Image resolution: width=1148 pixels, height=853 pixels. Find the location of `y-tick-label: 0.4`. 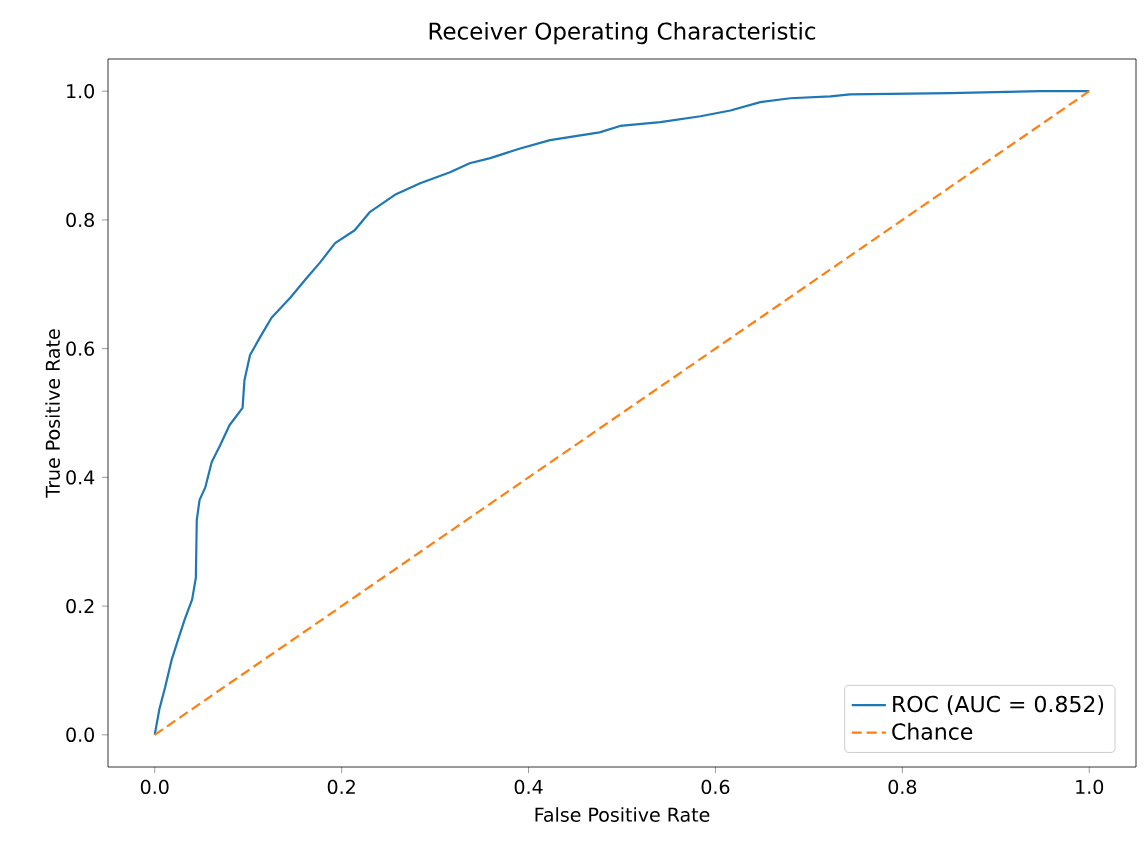

y-tick-label: 0.4 is located at coordinates (80, 477).